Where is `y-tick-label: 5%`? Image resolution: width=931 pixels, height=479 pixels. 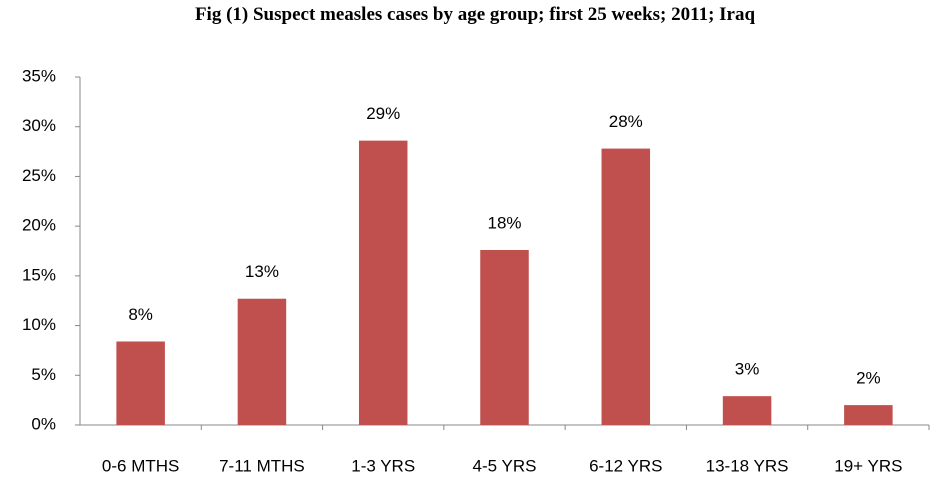 y-tick-label: 5% is located at coordinates (43, 374).